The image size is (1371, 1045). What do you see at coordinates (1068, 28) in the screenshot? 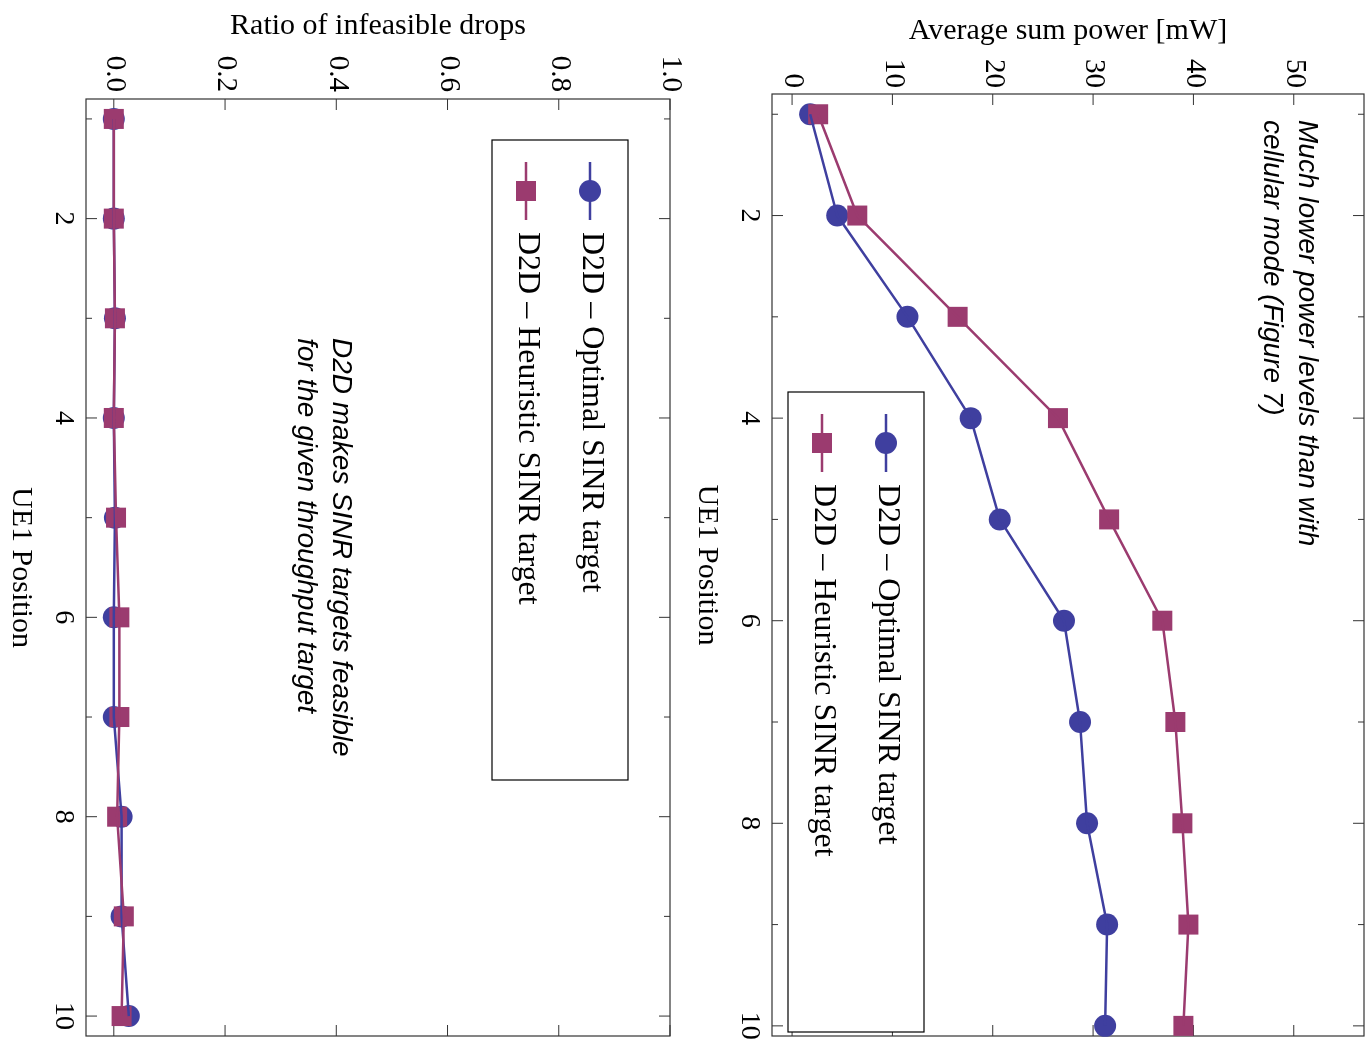
I see `x-axis-title: Average sum power [mW]` at bounding box center [1068, 28].